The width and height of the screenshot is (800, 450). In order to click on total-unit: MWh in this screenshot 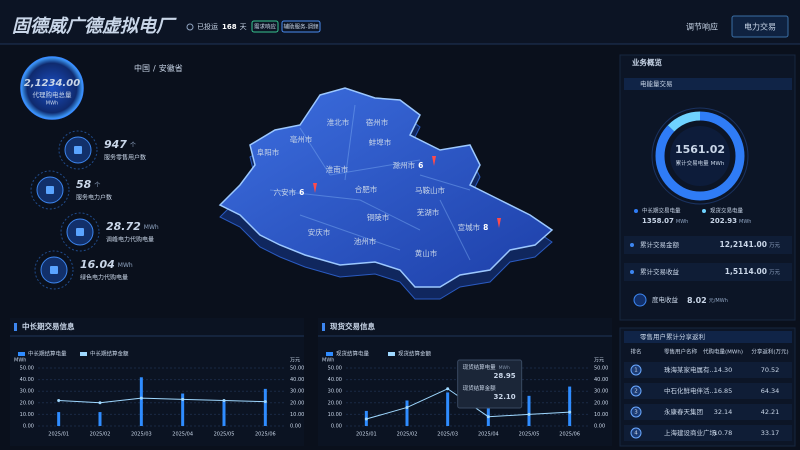, I will do `click(52, 104)`.